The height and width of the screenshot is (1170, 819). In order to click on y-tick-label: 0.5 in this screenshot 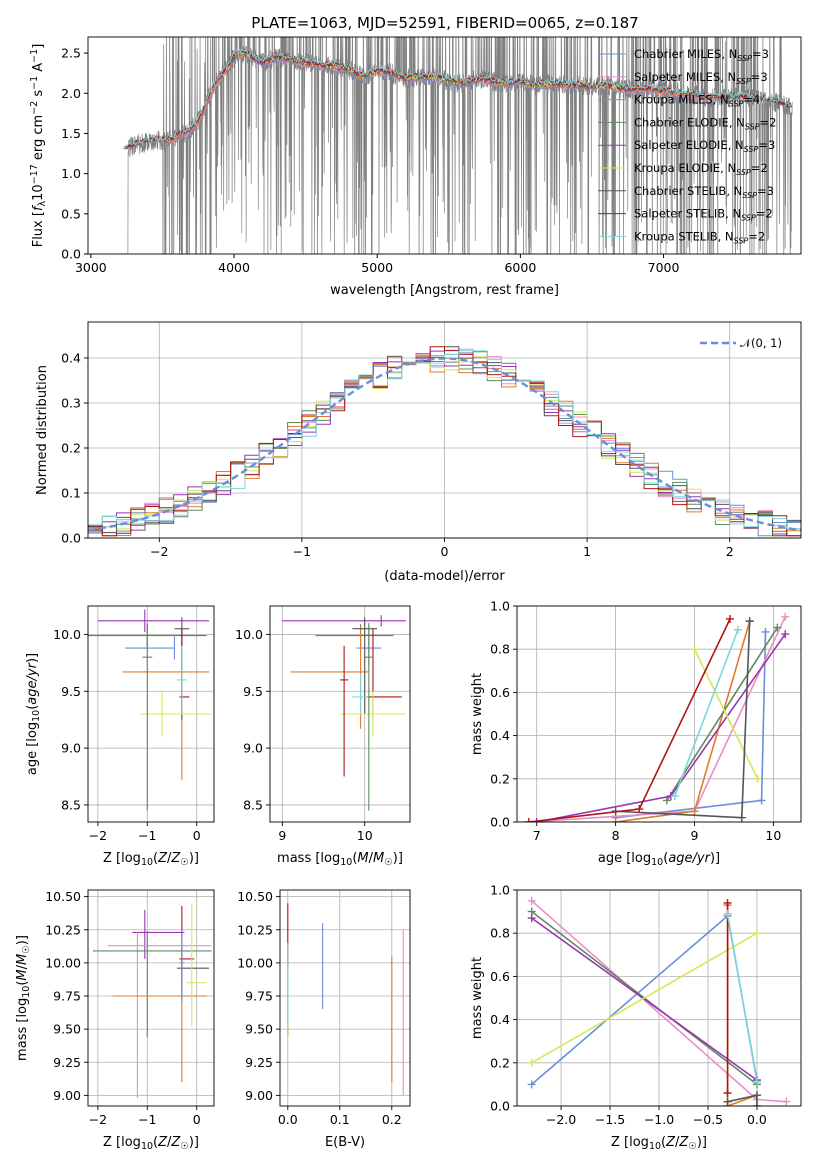, I will do `click(71, 213)`.